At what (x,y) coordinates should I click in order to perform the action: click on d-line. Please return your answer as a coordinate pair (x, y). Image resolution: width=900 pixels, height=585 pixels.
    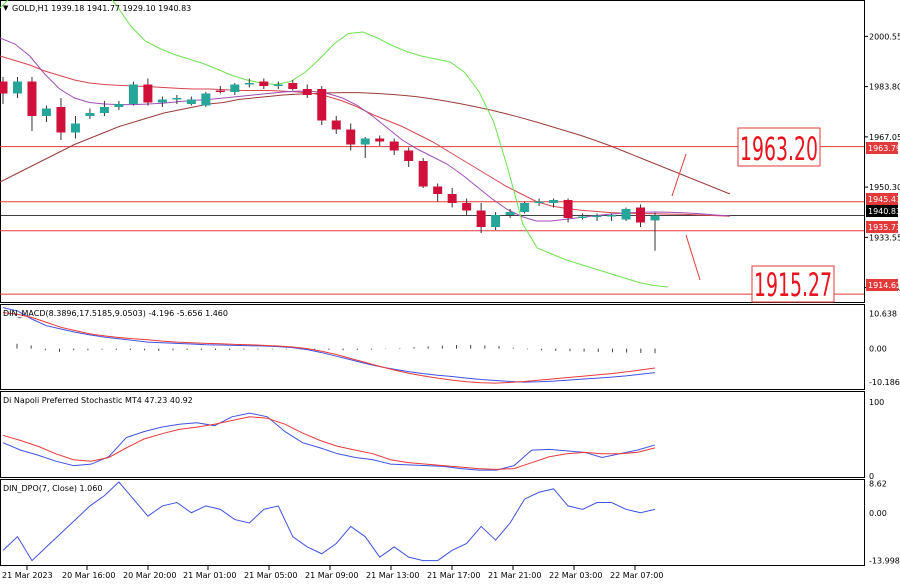
    Looking at the image, I should click on (329, 443).